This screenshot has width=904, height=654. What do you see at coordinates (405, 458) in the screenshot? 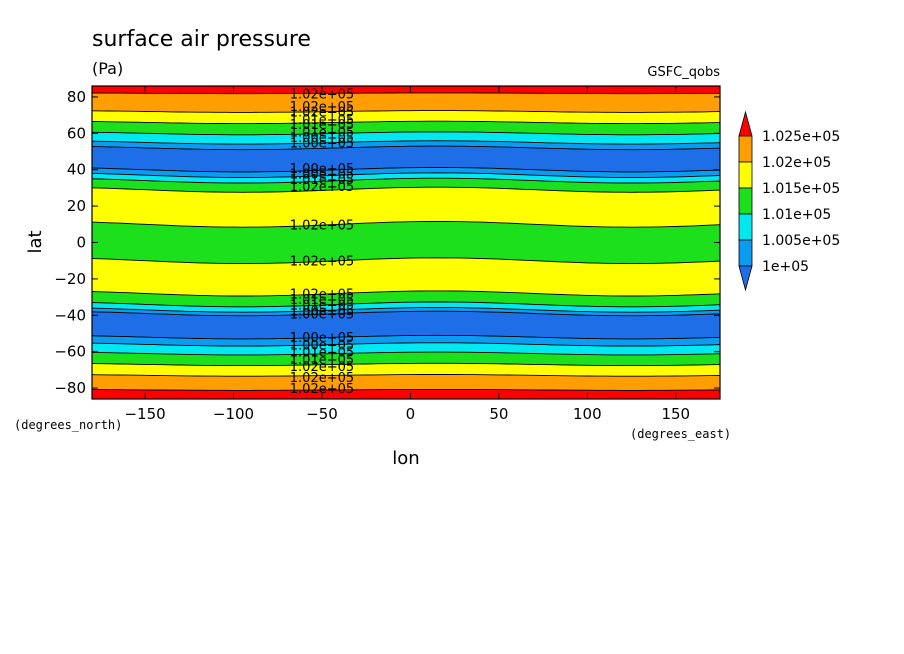
I see `x-axis-label: lon` at bounding box center [405, 458].